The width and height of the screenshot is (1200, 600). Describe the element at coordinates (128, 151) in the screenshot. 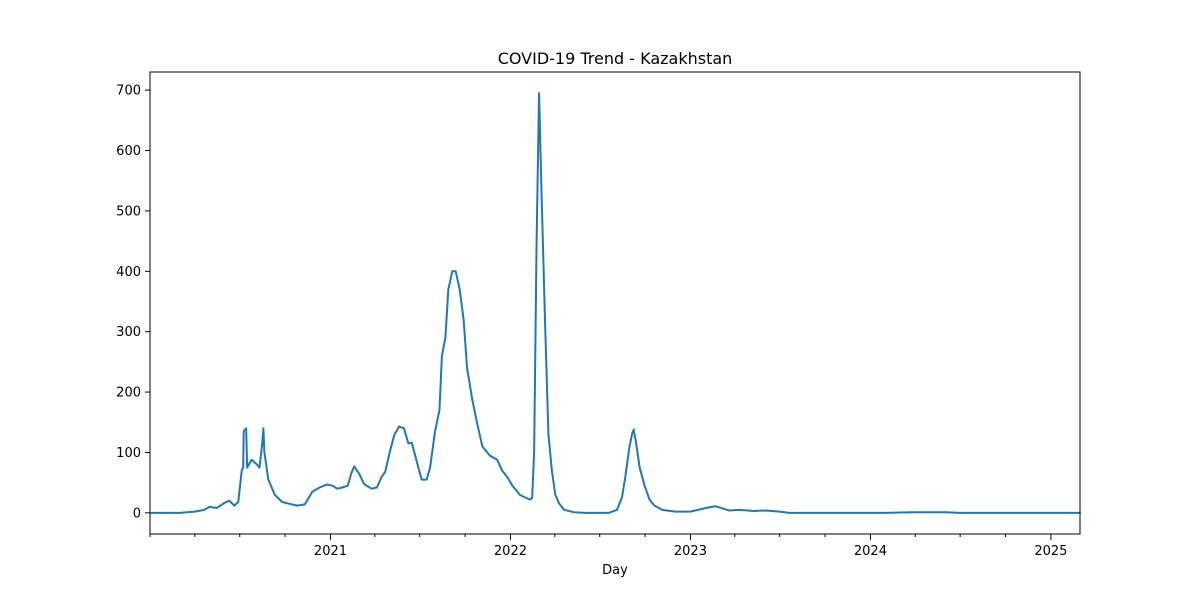

I see `y-tick-label: 600` at that location.